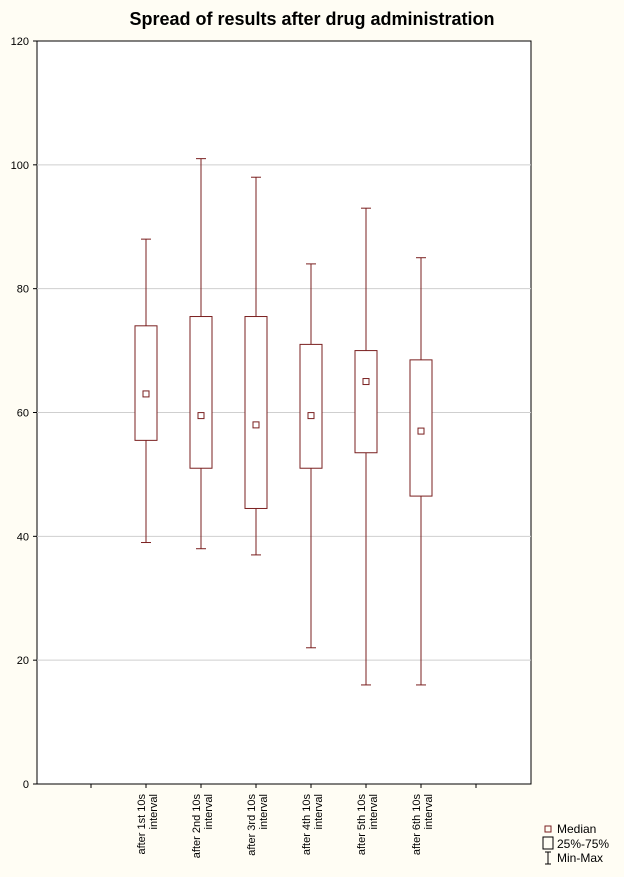 The image size is (624, 877). I want to click on x-category-label-4: after 4th 10sinterval, so click(313, 825).